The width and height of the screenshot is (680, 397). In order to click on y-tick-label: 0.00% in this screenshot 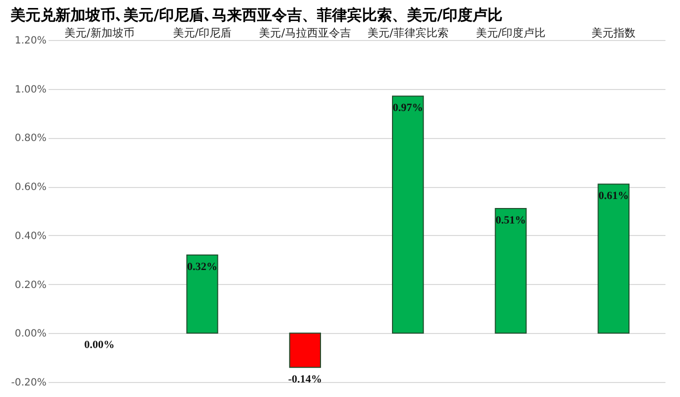, I will do `click(30, 334)`.